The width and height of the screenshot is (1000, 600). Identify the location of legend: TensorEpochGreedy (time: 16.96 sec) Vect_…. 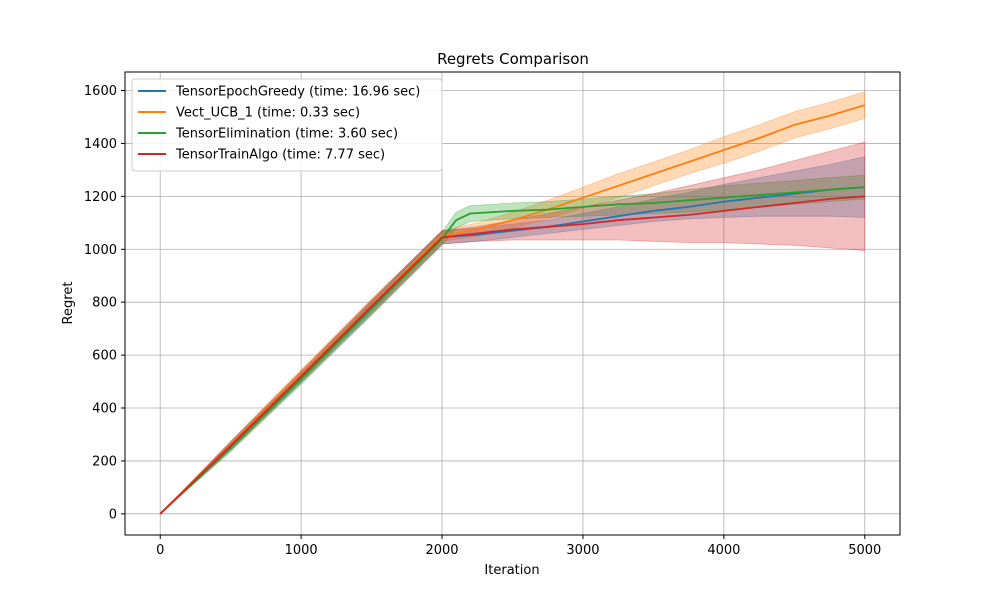
(287, 125).